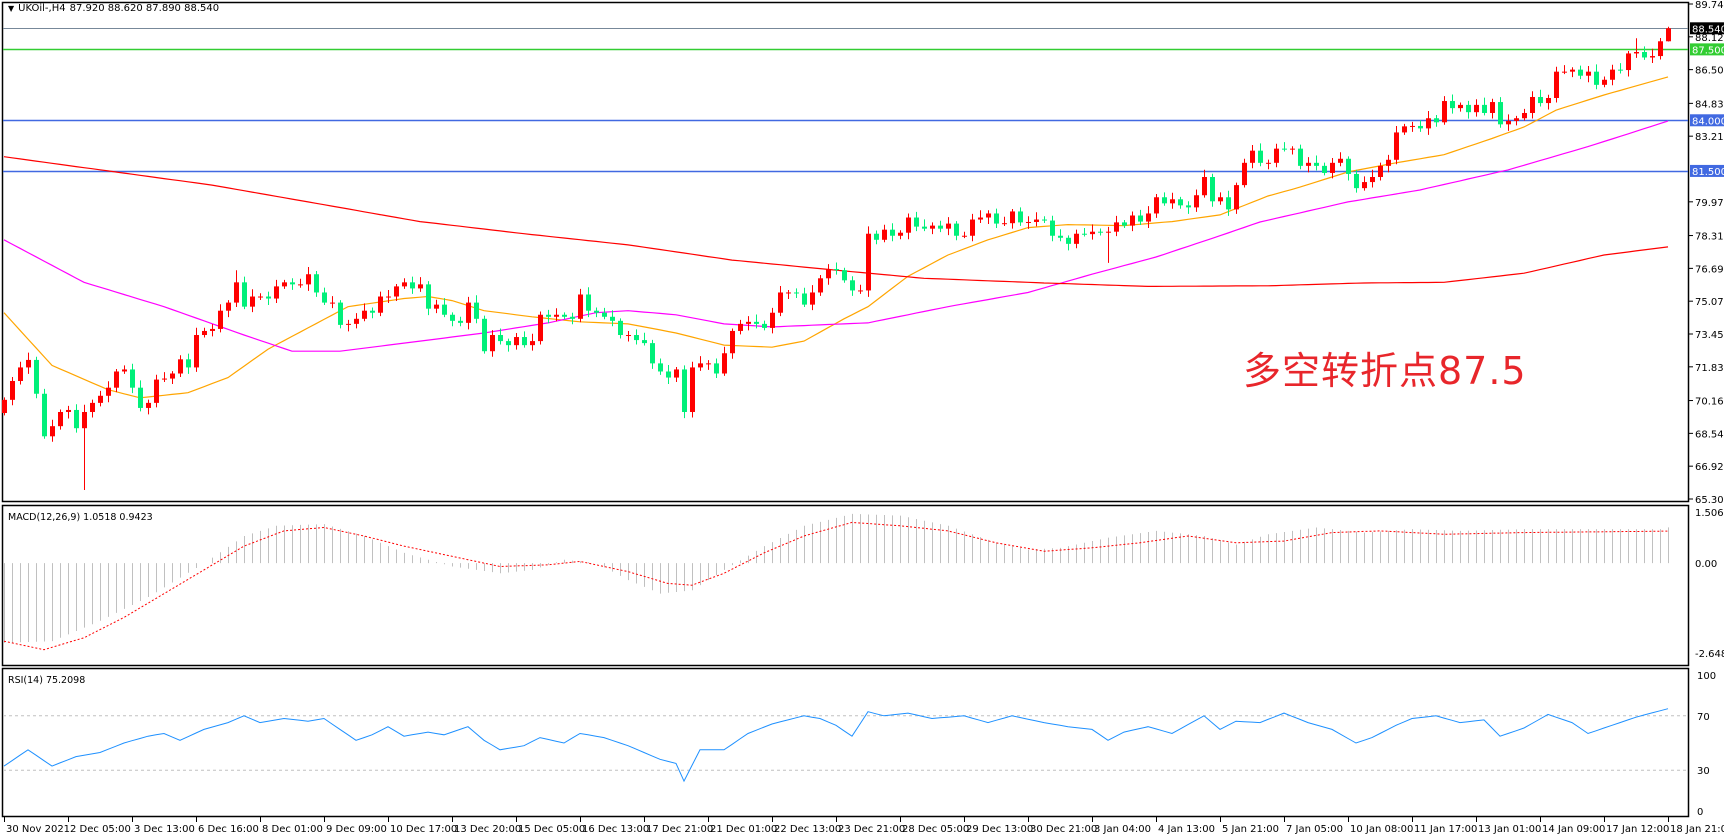 This screenshot has height=838, width=1724. I want to click on time-tick-label: 13 Dec 20:00, so click(487, 829).